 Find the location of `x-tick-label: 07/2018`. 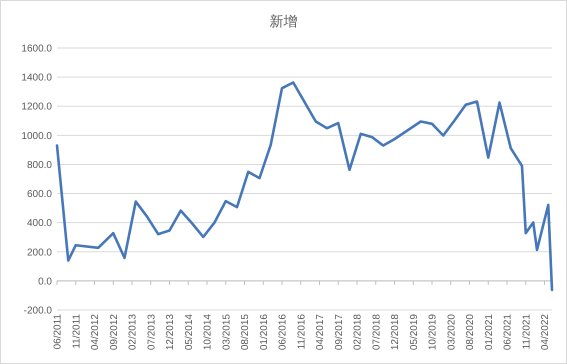

x-tick-label: 07/2018 is located at coordinates (376, 332).